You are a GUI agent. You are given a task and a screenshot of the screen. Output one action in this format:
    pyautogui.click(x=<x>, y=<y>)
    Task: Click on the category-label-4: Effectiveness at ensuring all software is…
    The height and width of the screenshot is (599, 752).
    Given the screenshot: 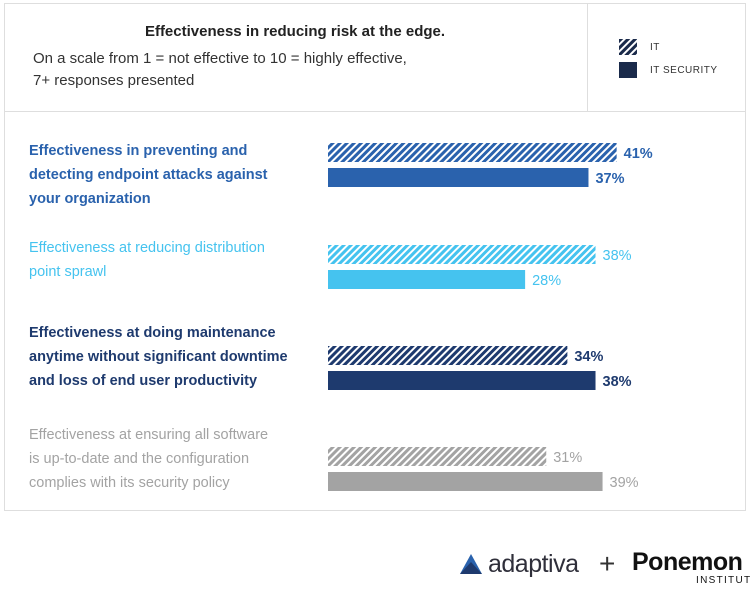 What is the action you would take?
    pyautogui.click(x=174, y=459)
    